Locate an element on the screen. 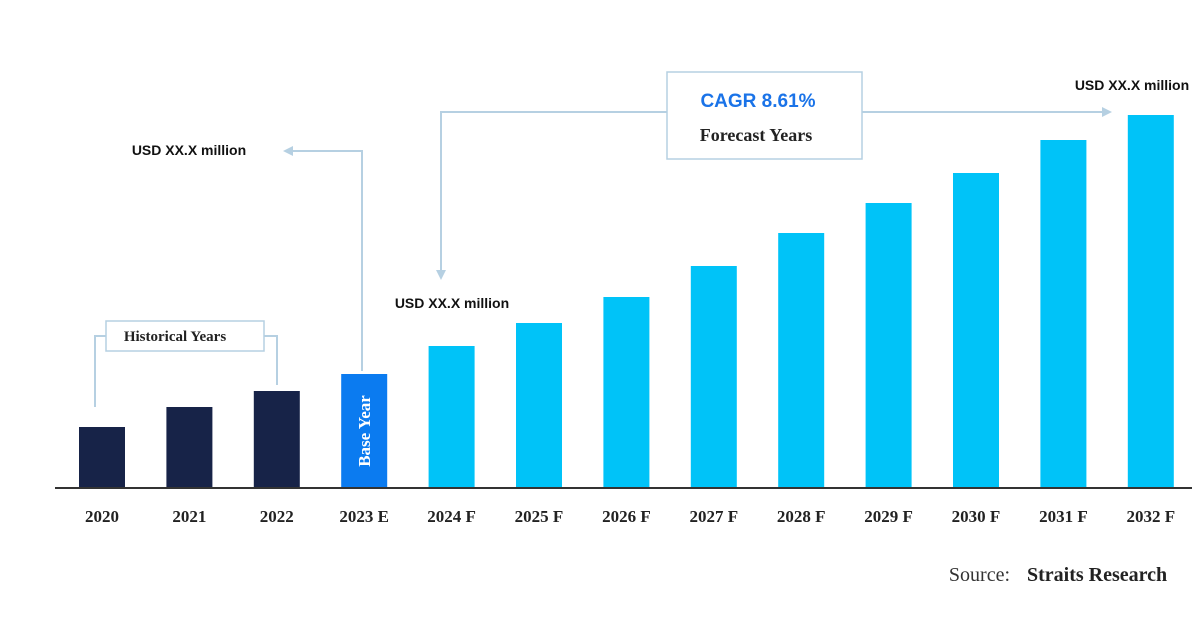  historical-years-label: Historical Years is located at coordinates (175, 337).